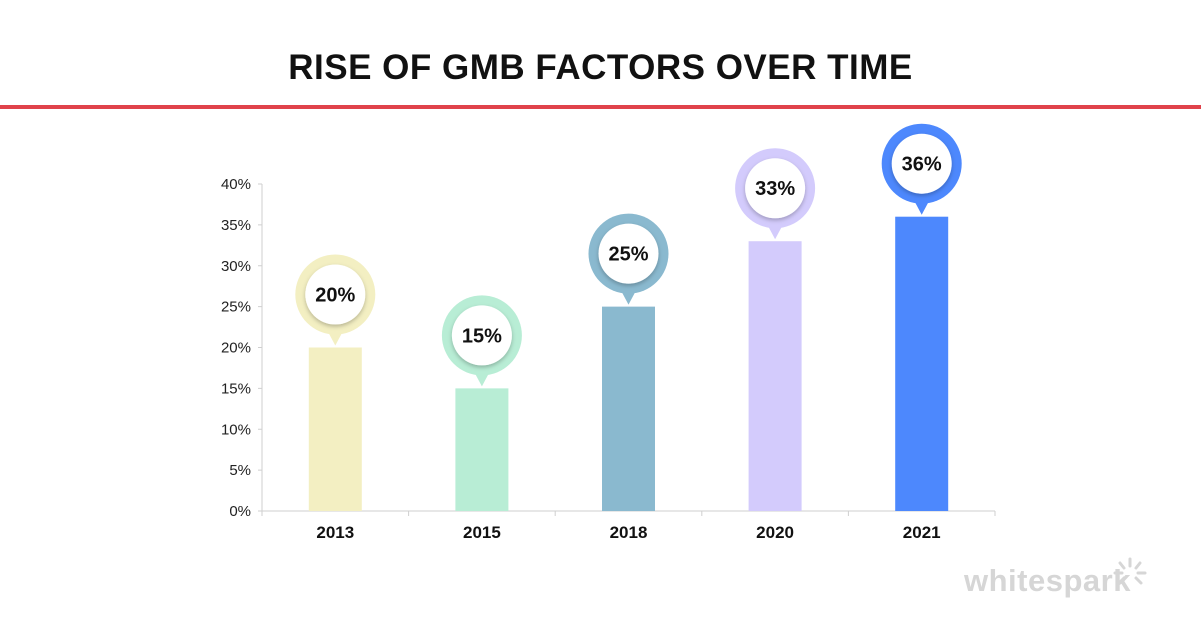  I want to click on x-tick-label: 2021, so click(922, 532).